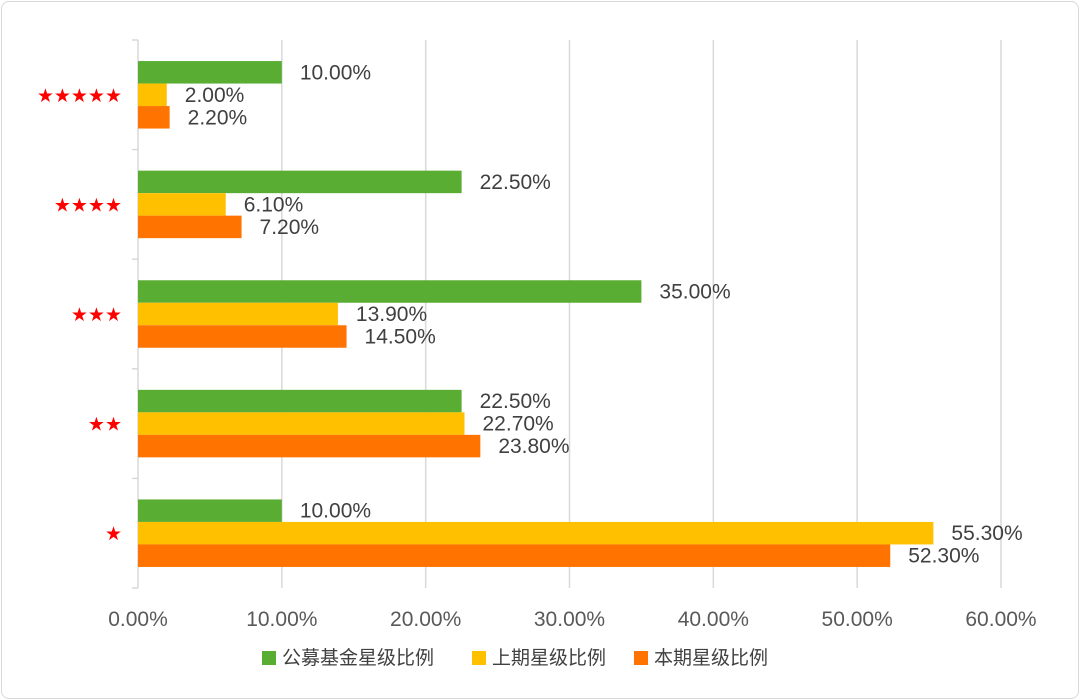 The height and width of the screenshot is (700, 1080). Describe the element at coordinates (857, 619) in the screenshot. I see `x-tick-label: 50.00%` at that location.